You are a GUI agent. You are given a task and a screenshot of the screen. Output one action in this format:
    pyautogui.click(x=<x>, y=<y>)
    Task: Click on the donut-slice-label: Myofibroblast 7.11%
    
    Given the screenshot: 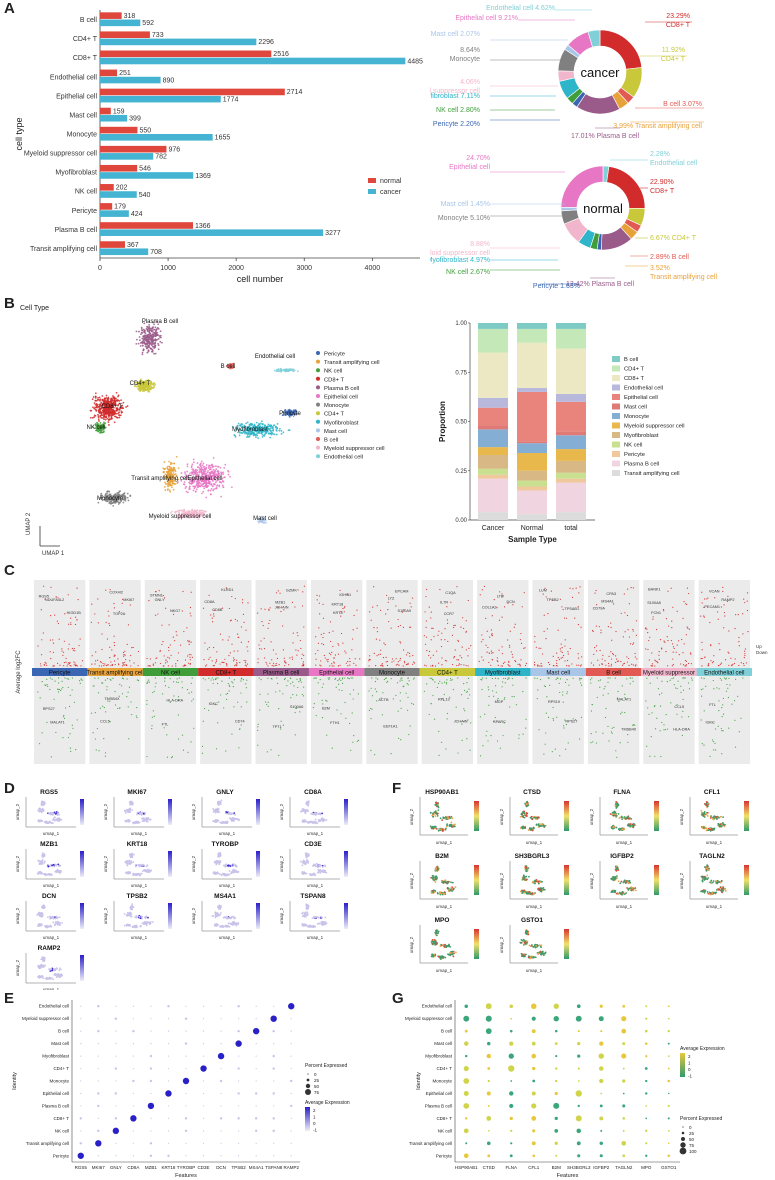 What is the action you would take?
    pyautogui.click(x=455, y=96)
    